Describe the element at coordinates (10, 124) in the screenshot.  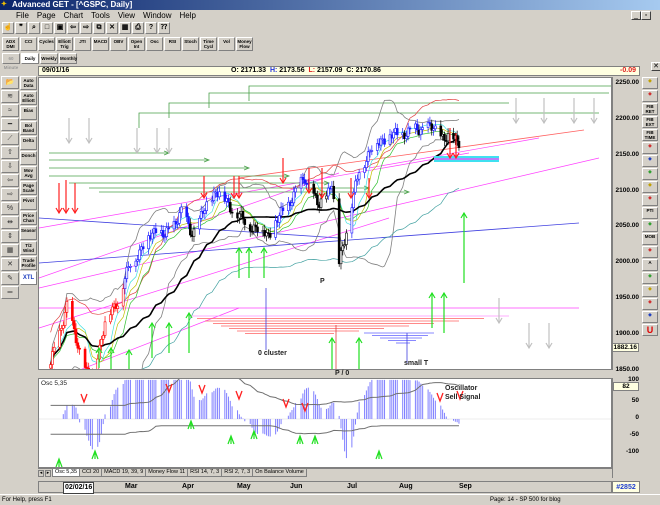
I see `ruler-button: ━` at that location.